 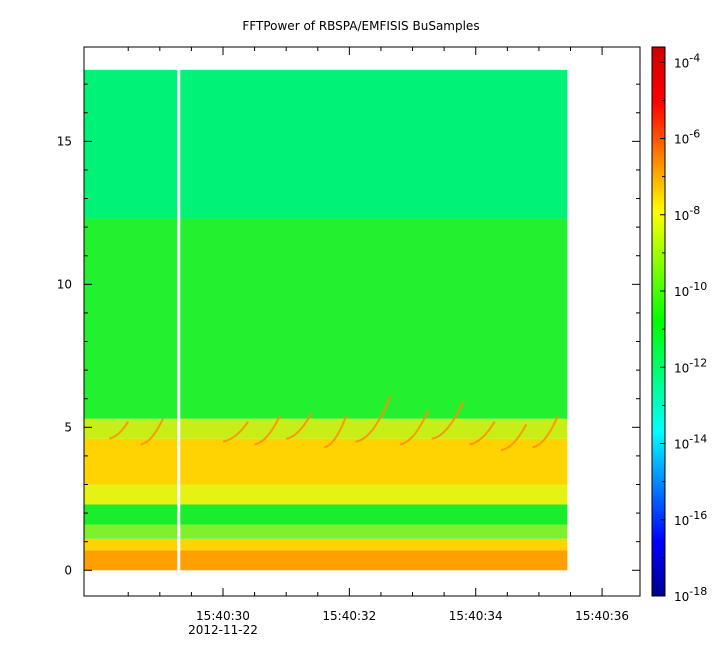 I want to click on y-tick-label: 0, so click(x=68, y=570).